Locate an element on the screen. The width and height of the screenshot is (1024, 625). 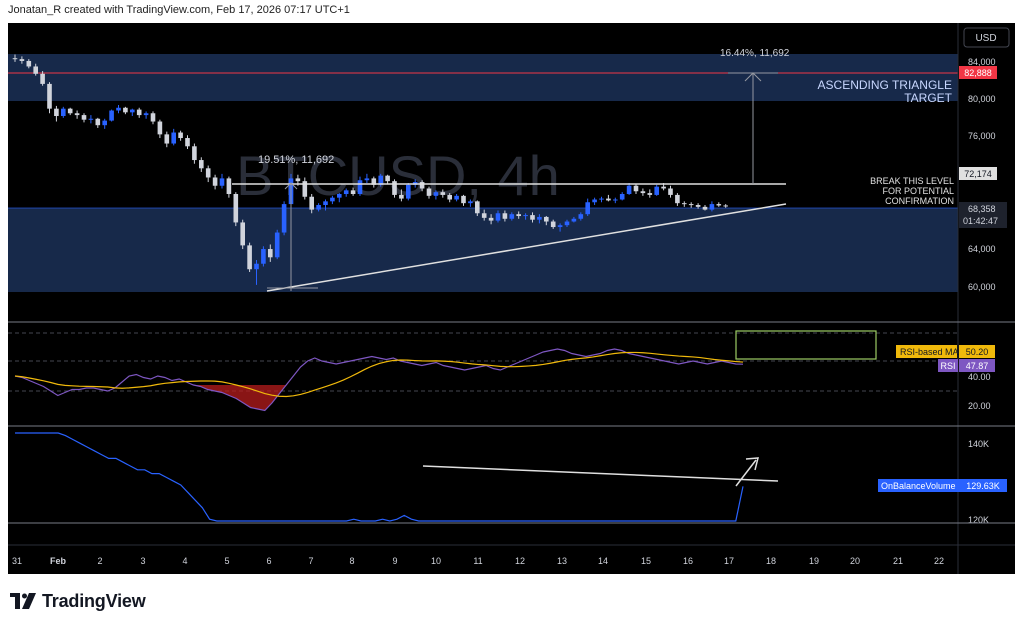
currency-button is located at coordinates (986, 37).